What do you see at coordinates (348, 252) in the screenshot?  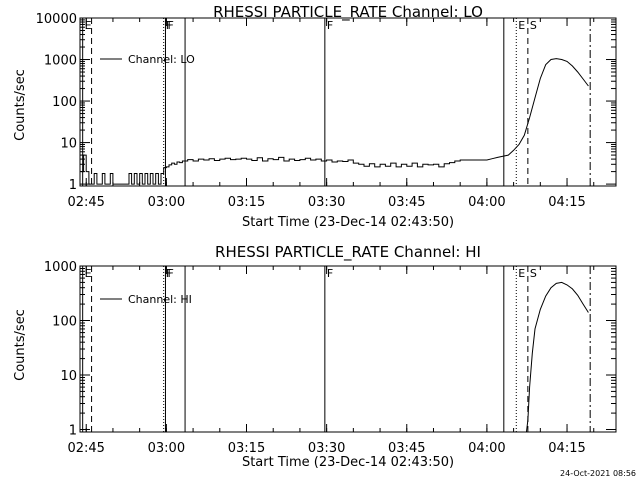 I see `hi-chart-title: RHESSI PARTICLE_RATE Channel: HI` at bounding box center [348, 252].